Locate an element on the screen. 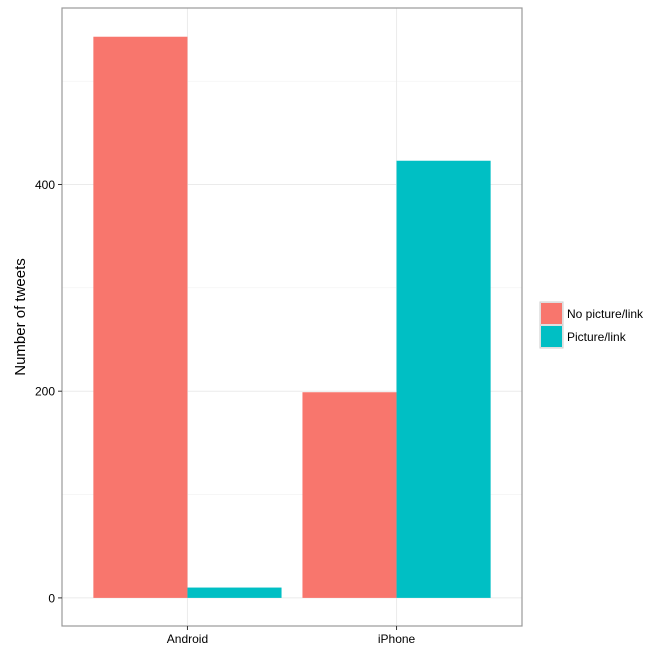 The image size is (658, 667). legend-label: No picture/link is located at coordinates (605, 314).